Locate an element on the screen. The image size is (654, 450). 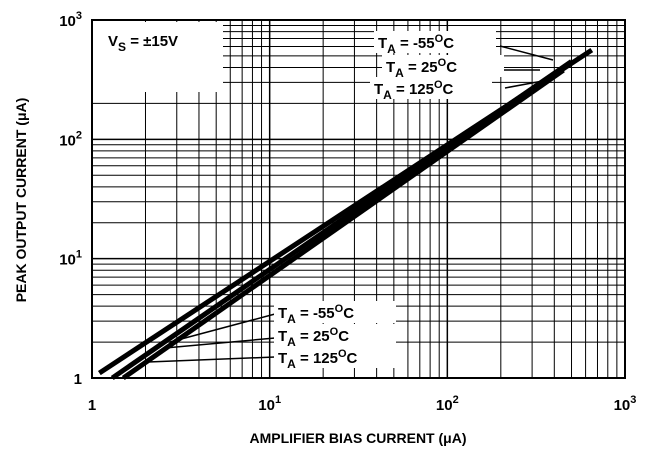
label-main: V is located at coordinates (113, 41).